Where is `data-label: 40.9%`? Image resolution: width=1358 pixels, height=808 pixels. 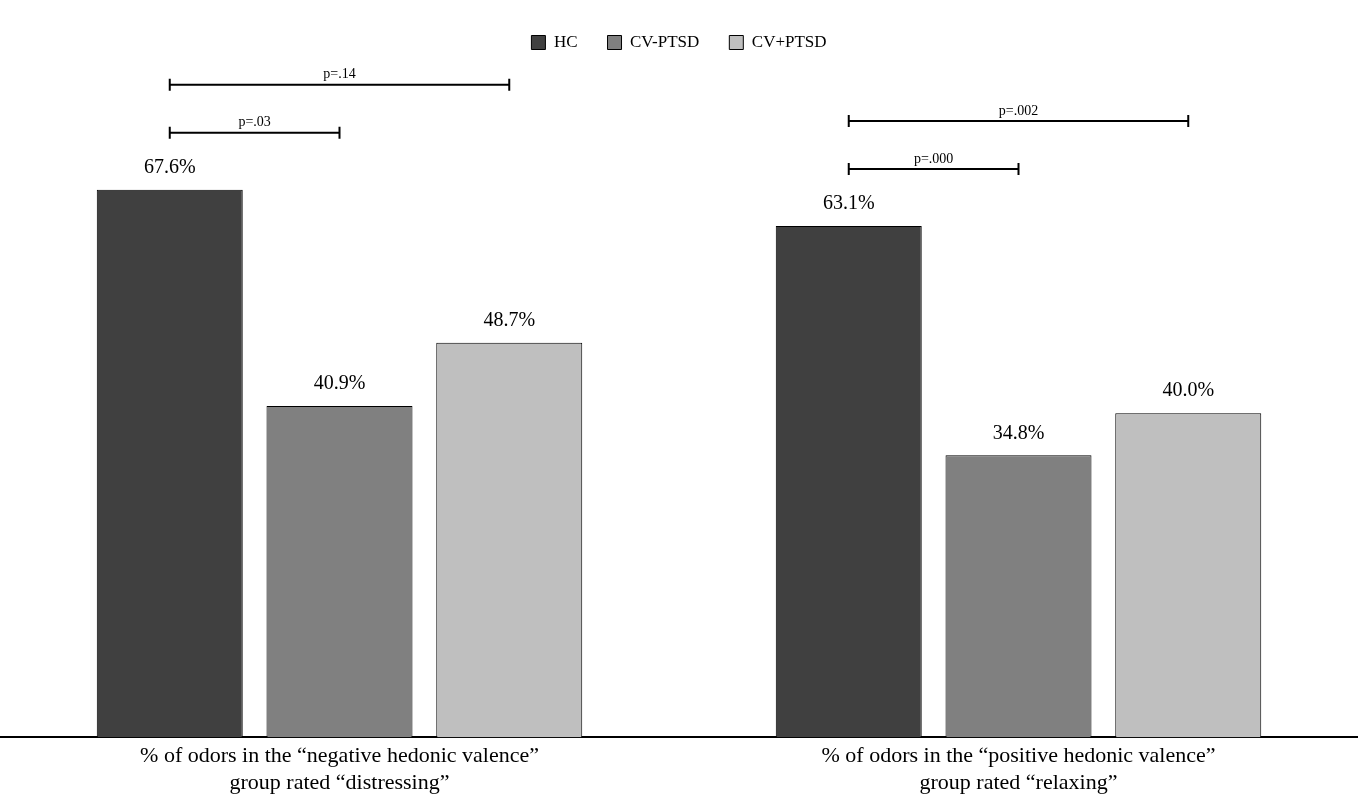 data-label: 40.9% is located at coordinates (339, 382).